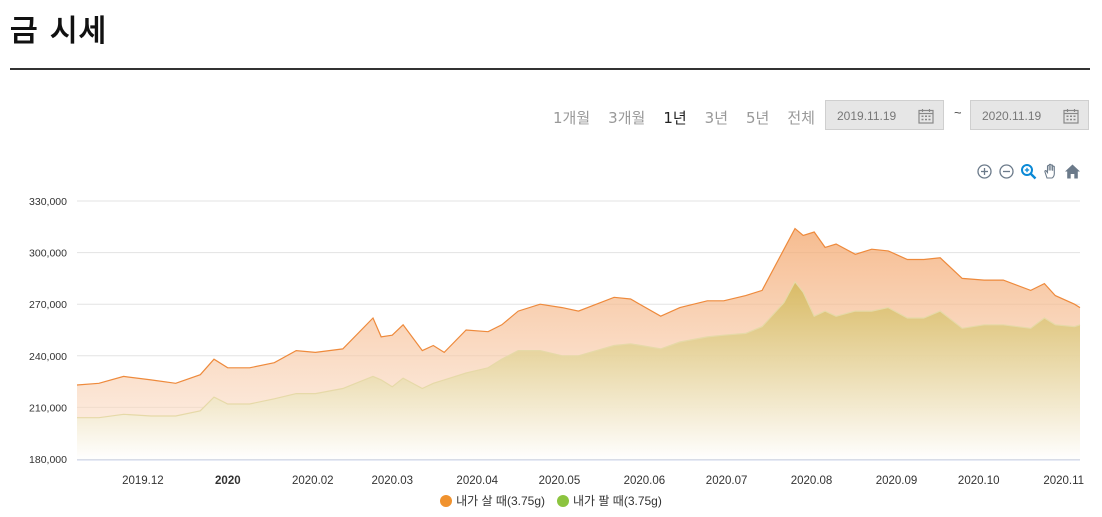 The image size is (1102, 517). I want to click on x-tick-label: 2020.07, so click(727, 481).